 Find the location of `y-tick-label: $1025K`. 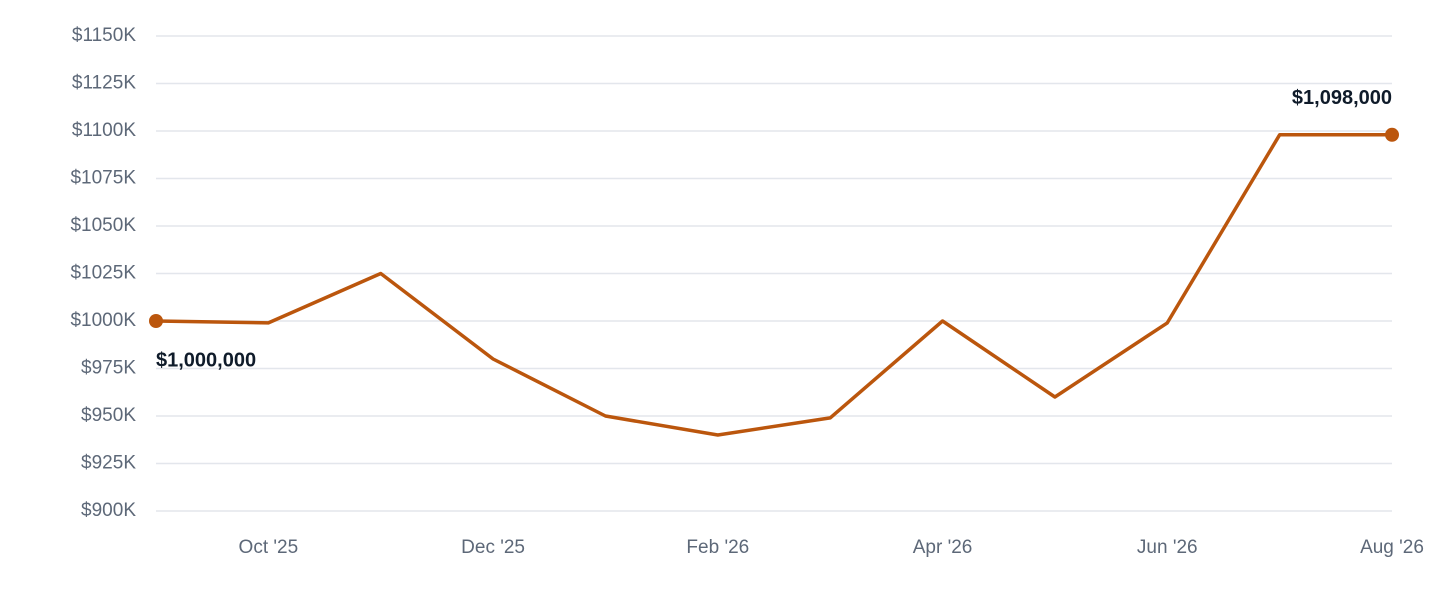

y-tick-label: $1025K is located at coordinates (103, 273).